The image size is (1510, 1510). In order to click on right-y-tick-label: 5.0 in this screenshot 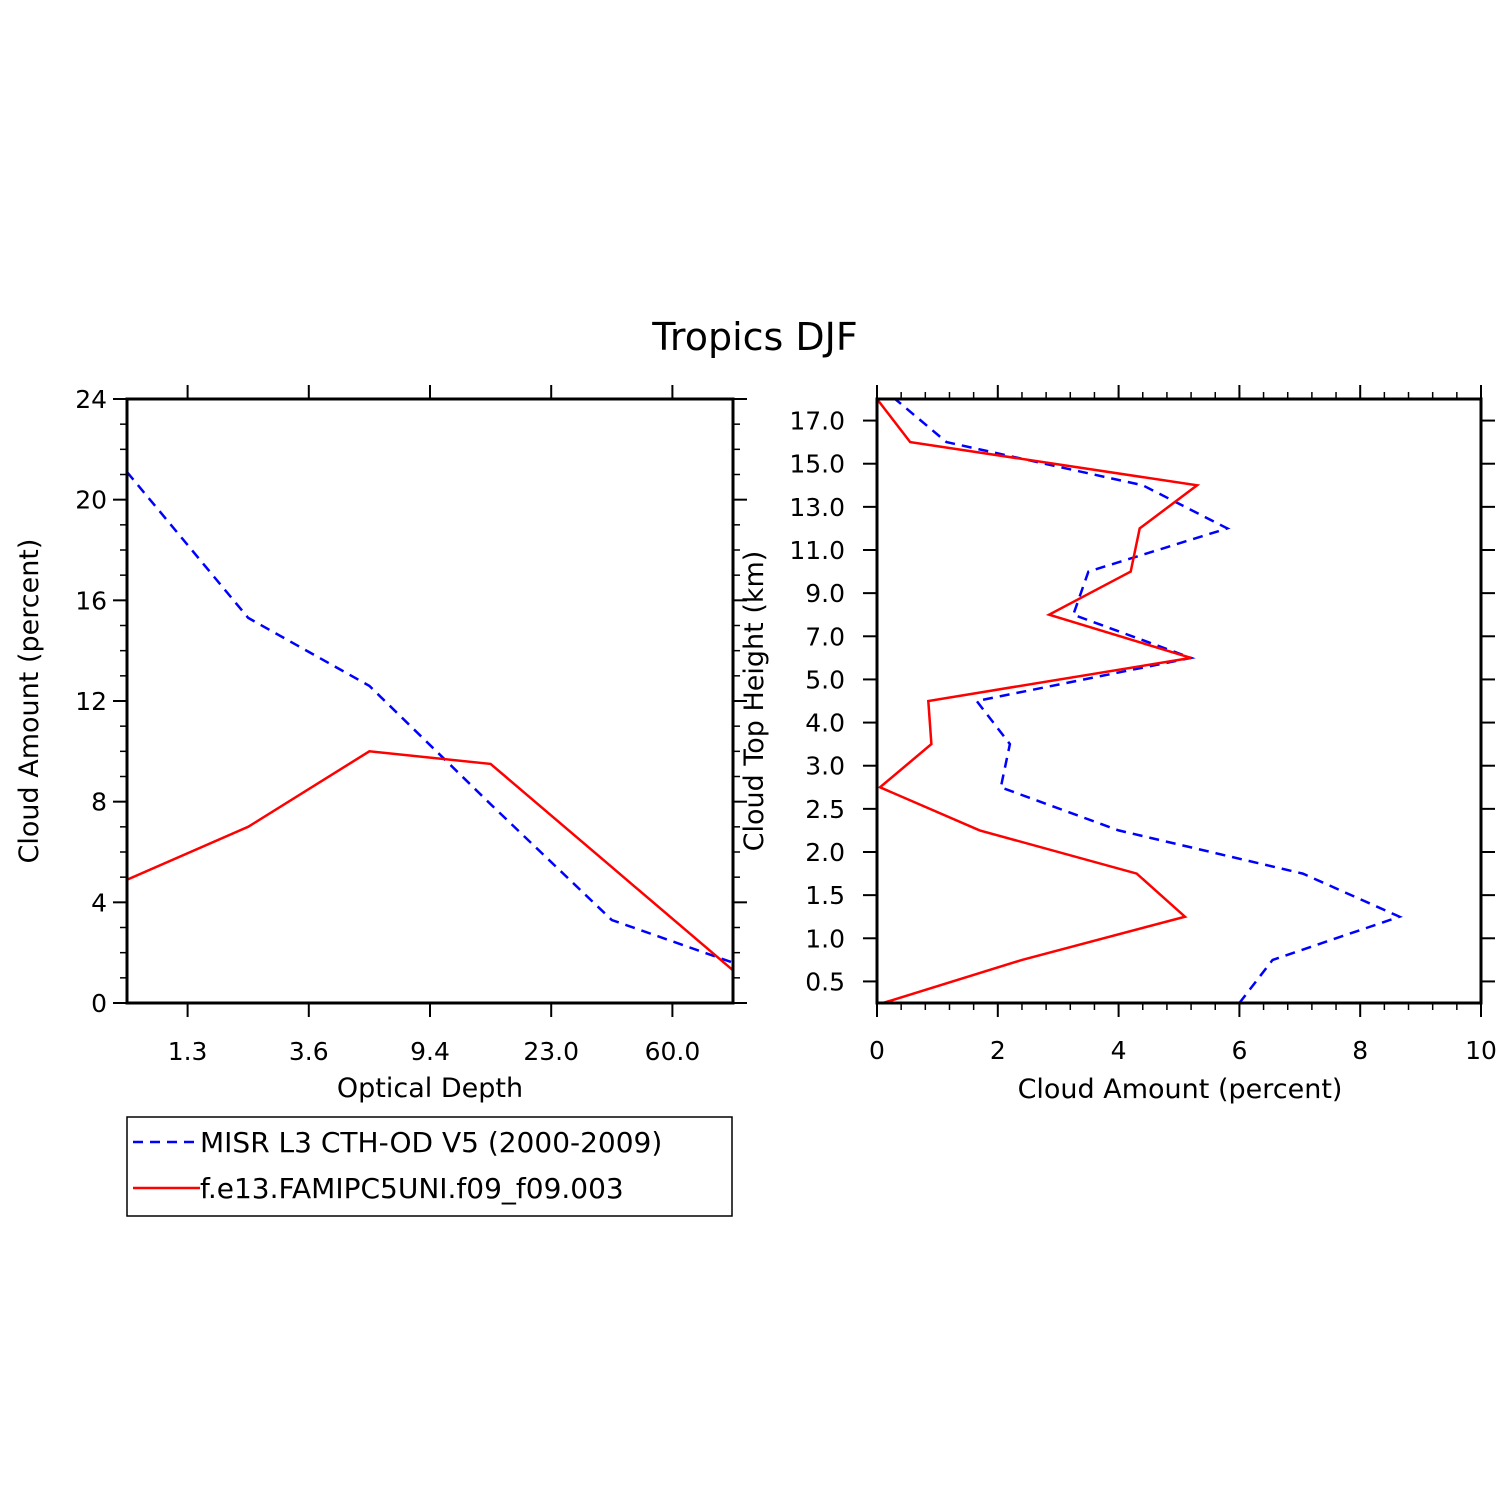, I will do `click(825, 679)`.